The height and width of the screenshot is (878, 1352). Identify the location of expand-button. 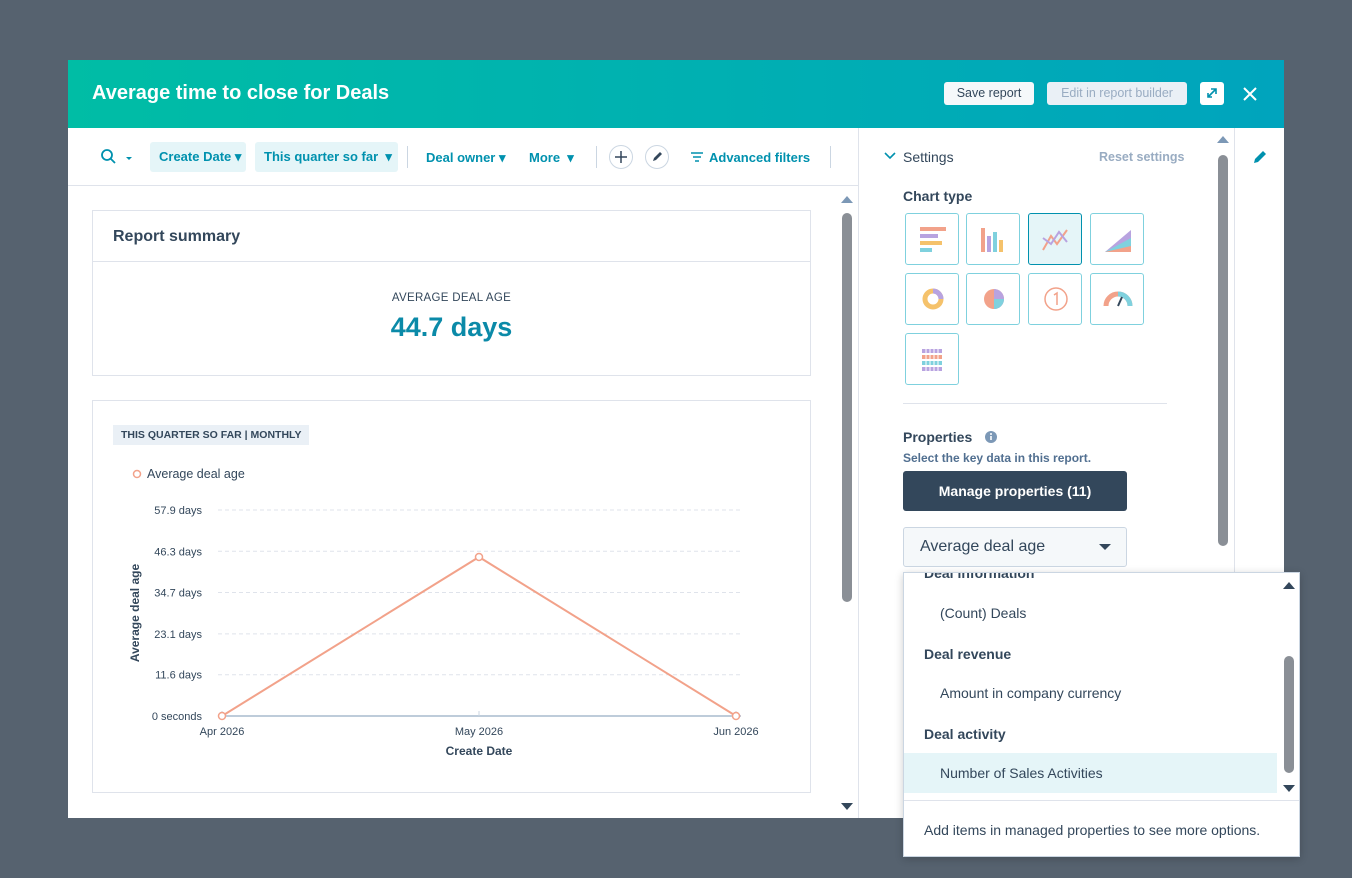
(1212, 93).